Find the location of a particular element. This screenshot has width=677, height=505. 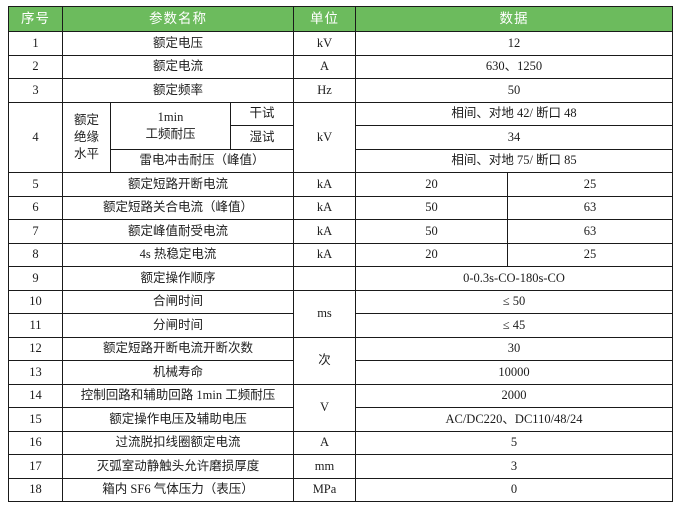

table-row-insulation-lightning: 雷电冲击耐压（峰值） 相间、对地 75/ 断口 85 is located at coordinates (341, 160).